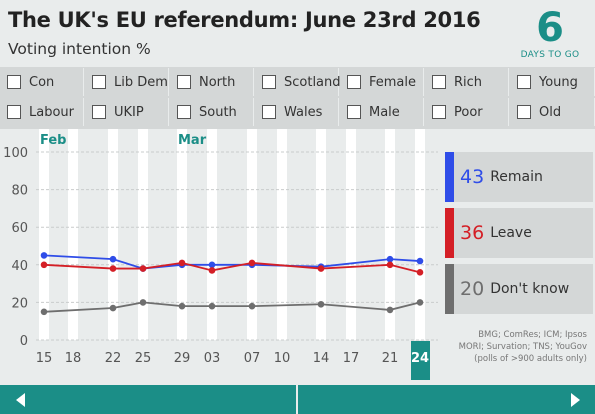 Image resolution: width=595 pixels, height=414 pixels. Describe the element at coordinates (519, 177) in the screenshot. I see `legend-item-remain: 43 Remain` at that location.